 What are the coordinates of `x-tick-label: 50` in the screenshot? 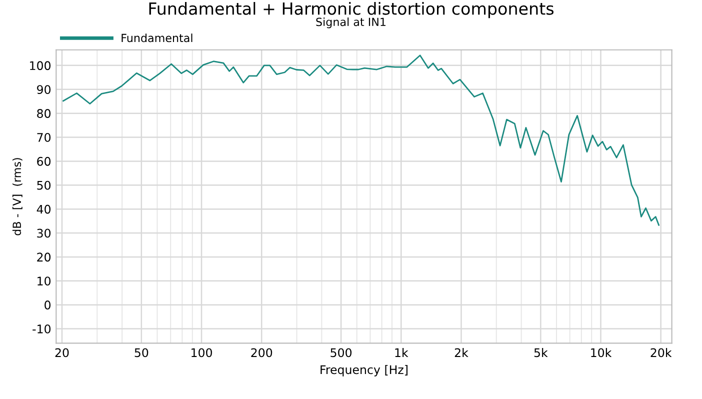 It's located at (141, 353).